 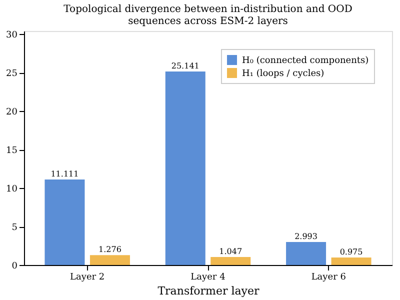 I want to click on data-label: 1.276, so click(x=110, y=249).